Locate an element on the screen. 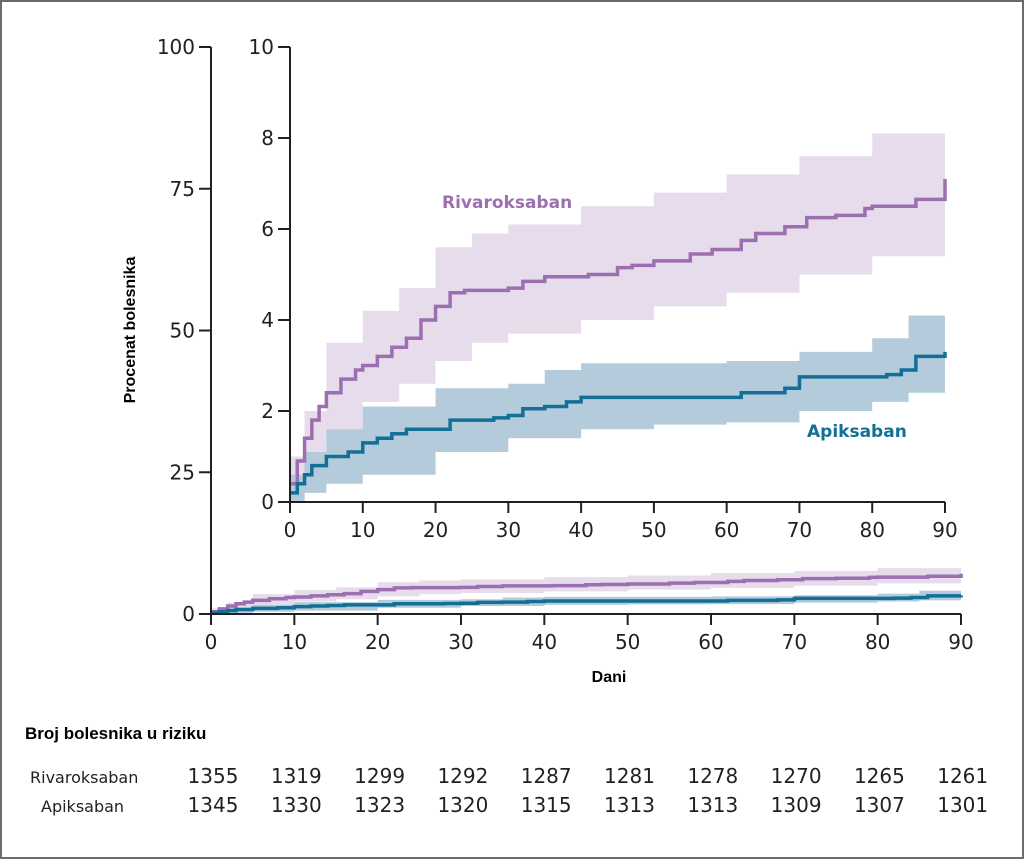 The height and width of the screenshot is (859, 1024). main-y-tick-label: 25 is located at coordinates (182, 472).